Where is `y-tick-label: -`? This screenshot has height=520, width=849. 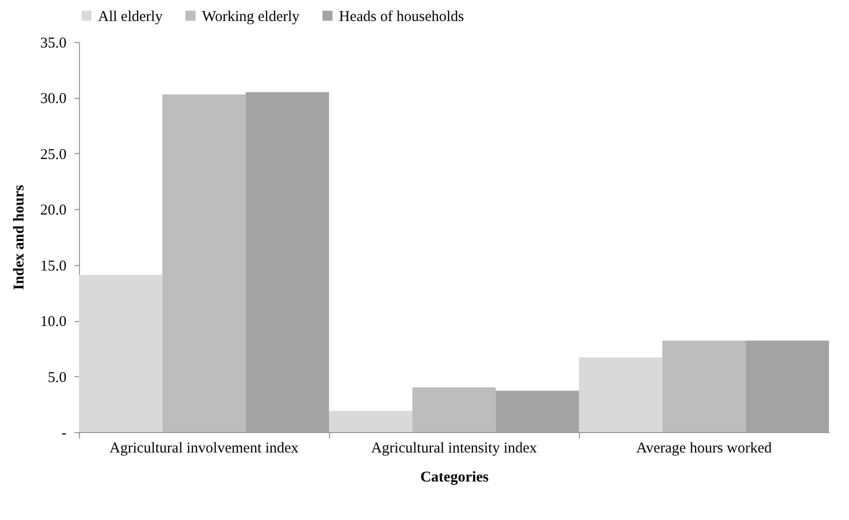 y-tick-label: - is located at coordinates (64, 434).